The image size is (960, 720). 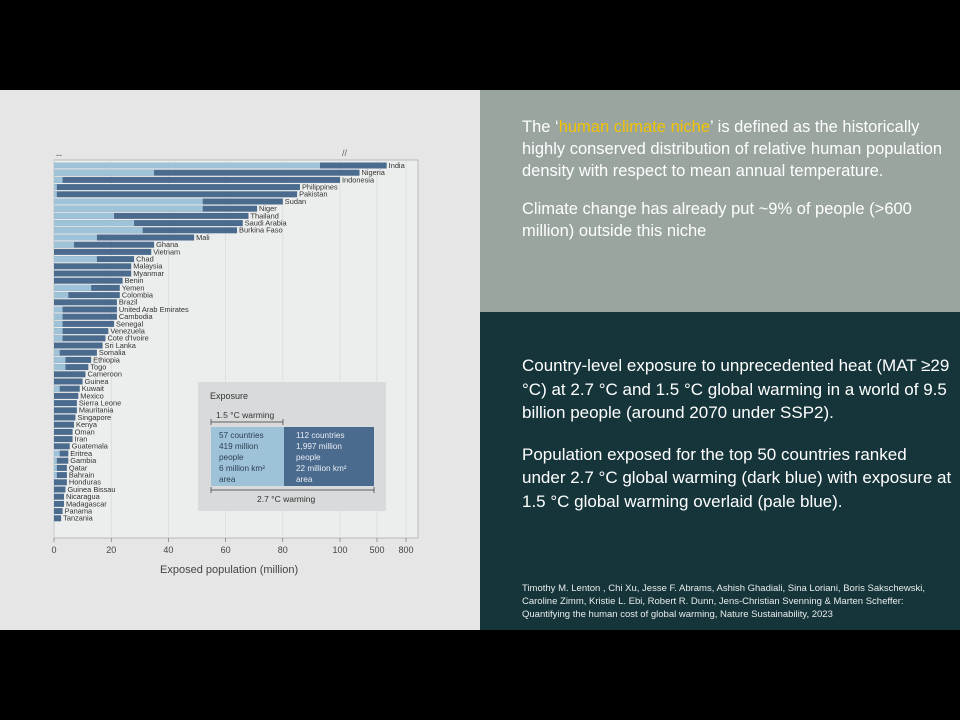 I want to click on legend-pale-box, so click(x=247, y=456).